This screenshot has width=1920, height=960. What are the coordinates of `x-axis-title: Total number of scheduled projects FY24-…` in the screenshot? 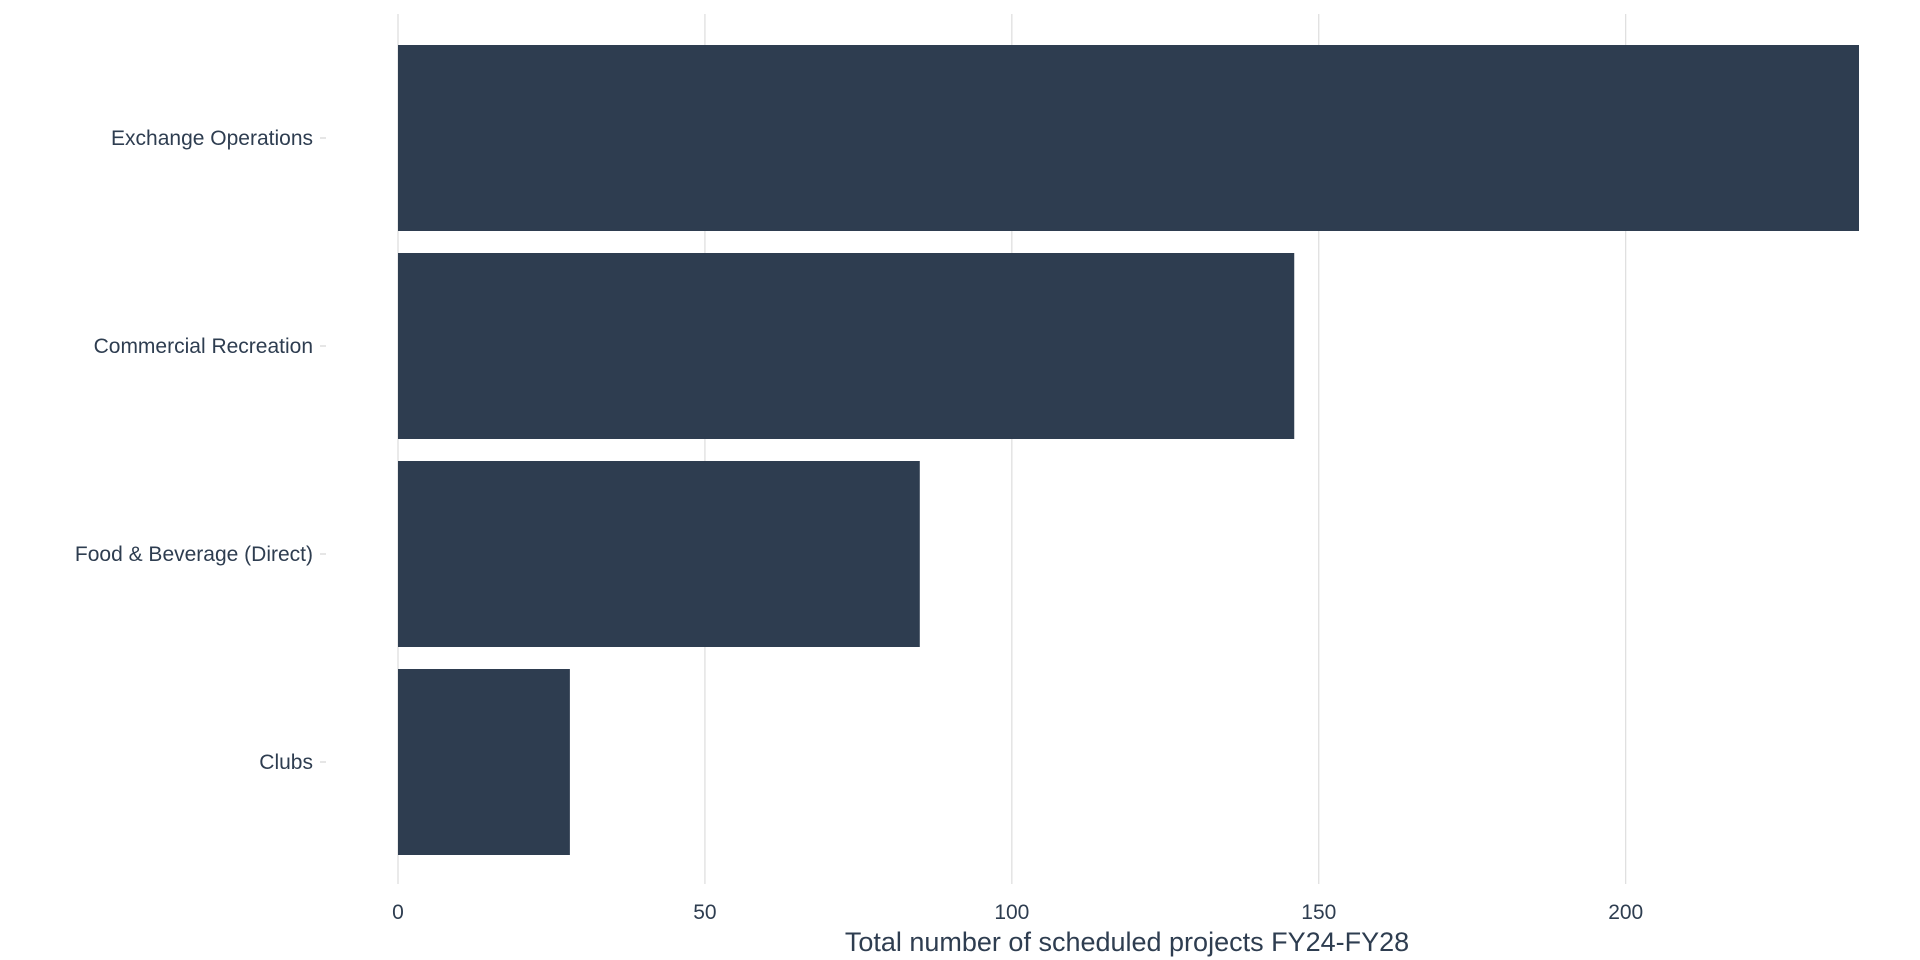 It's located at (1127, 942).